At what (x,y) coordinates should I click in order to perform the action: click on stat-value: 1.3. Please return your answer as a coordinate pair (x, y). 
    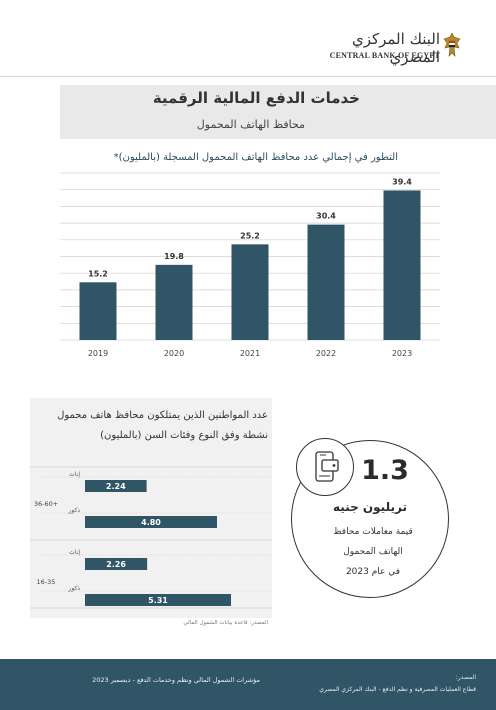
    Looking at the image, I should click on (385, 470).